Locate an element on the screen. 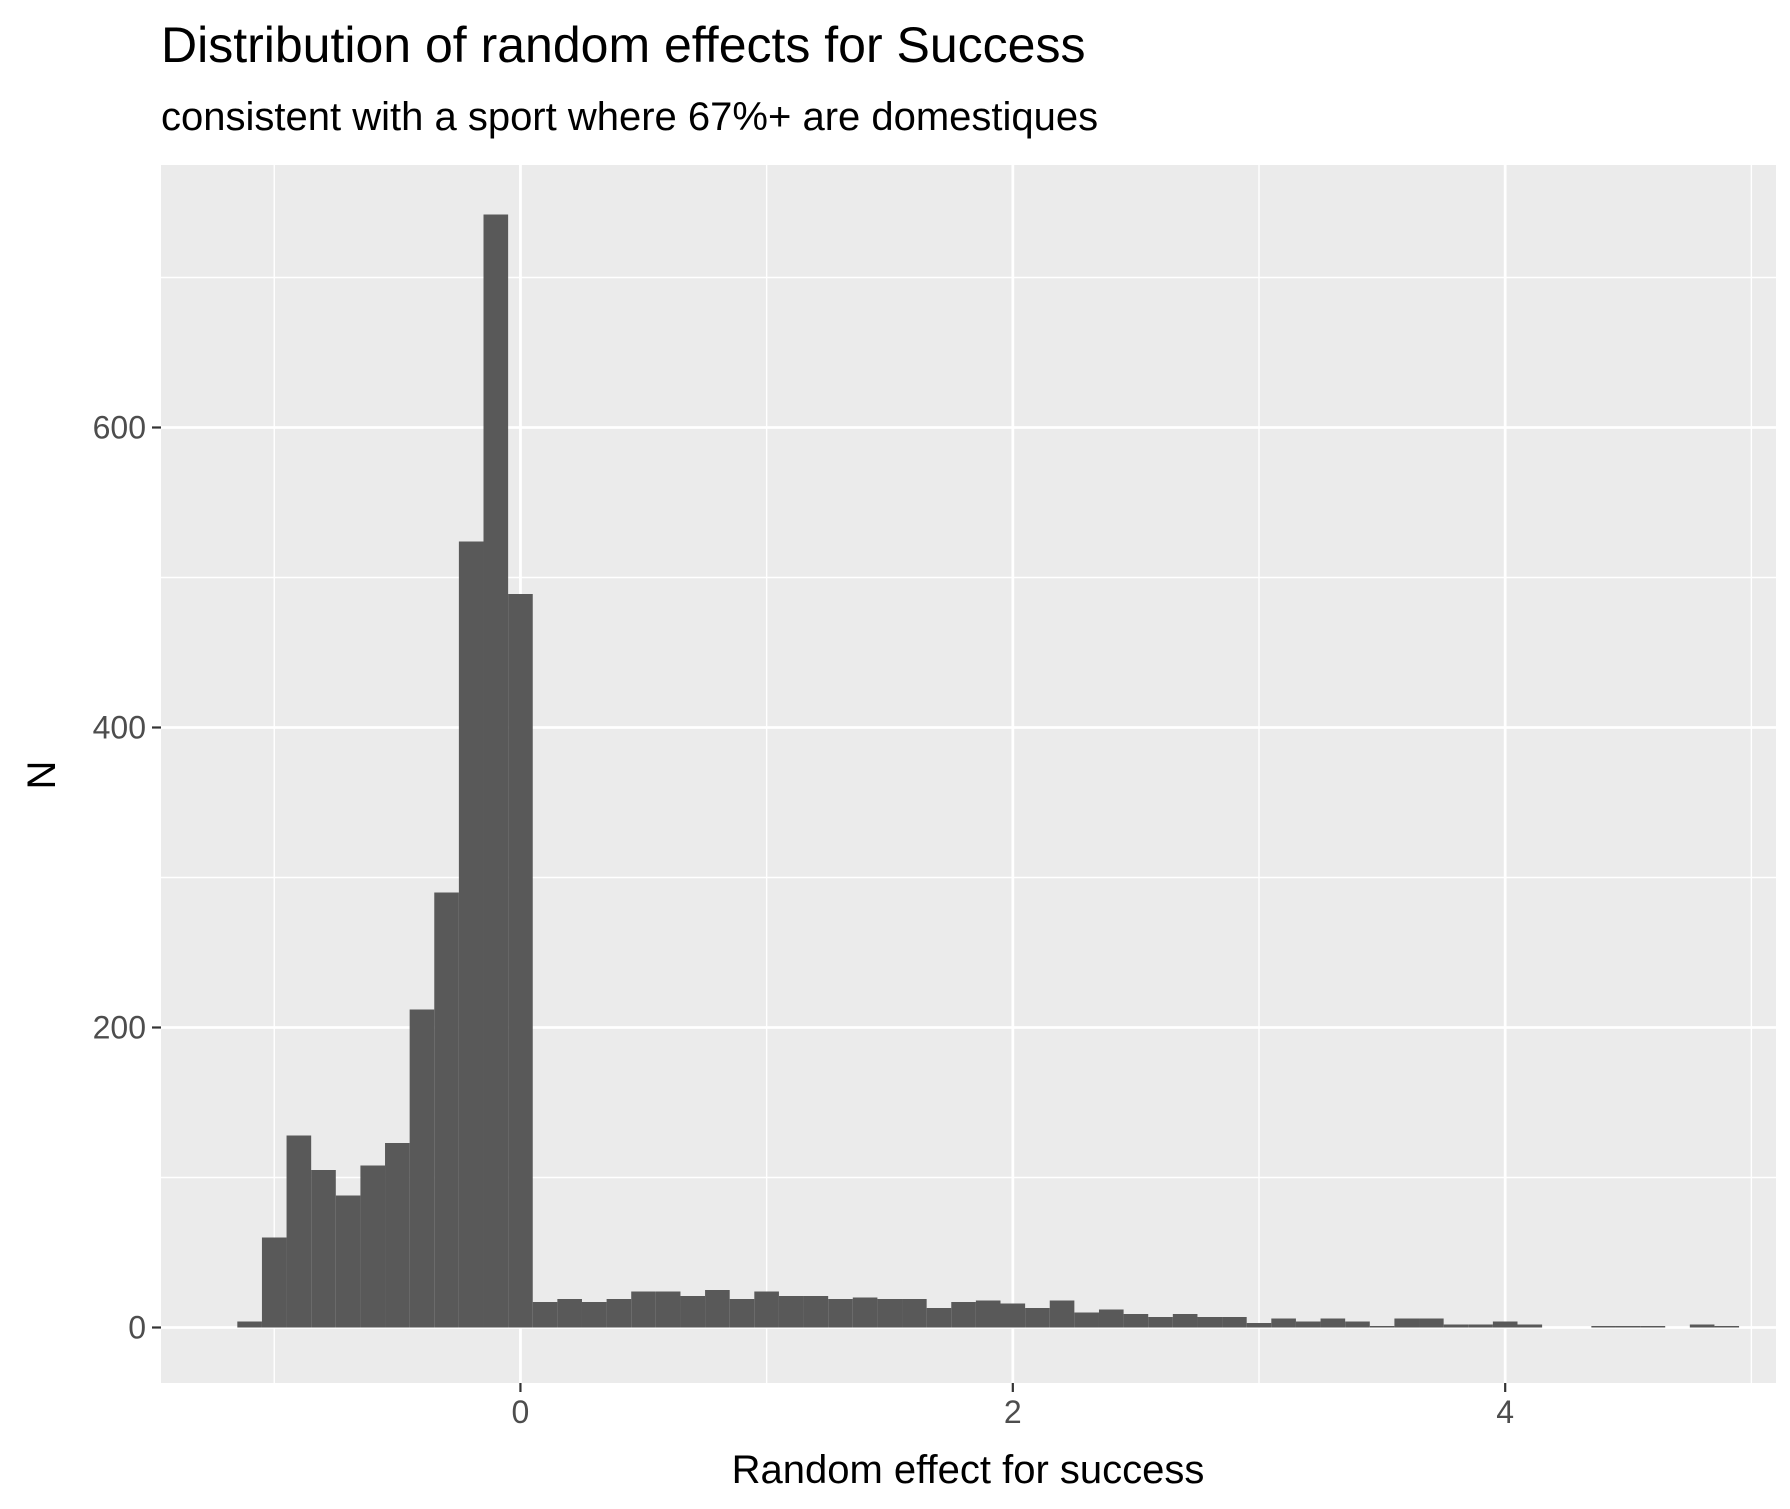  x-tick-label: 4 is located at coordinates (1505, 1412).